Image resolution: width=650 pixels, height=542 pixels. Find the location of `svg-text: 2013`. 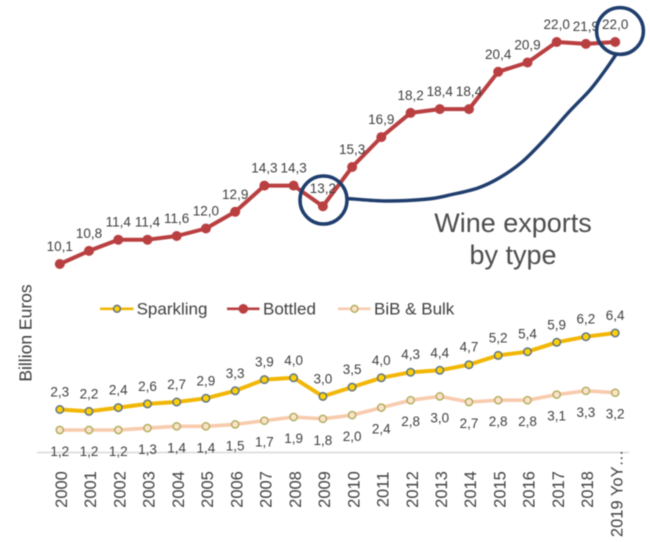

svg-text: 2013 is located at coordinates (442, 489).